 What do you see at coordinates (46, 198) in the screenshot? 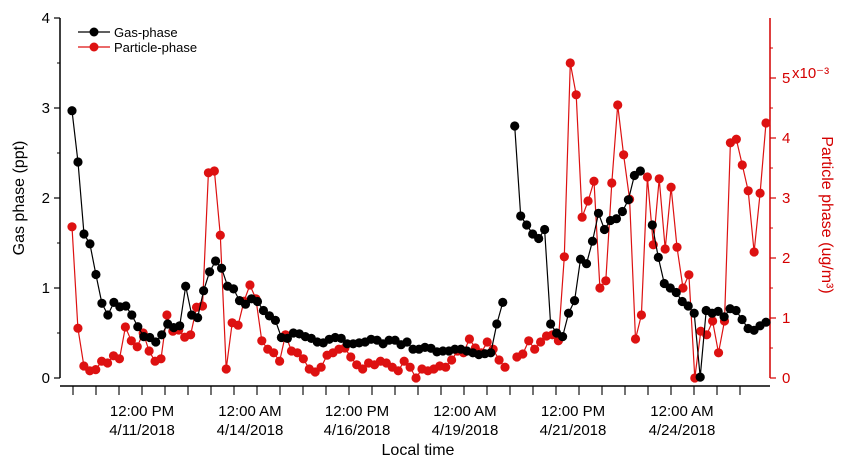
I see `left-y-tick-label: 2` at bounding box center [46, 198].